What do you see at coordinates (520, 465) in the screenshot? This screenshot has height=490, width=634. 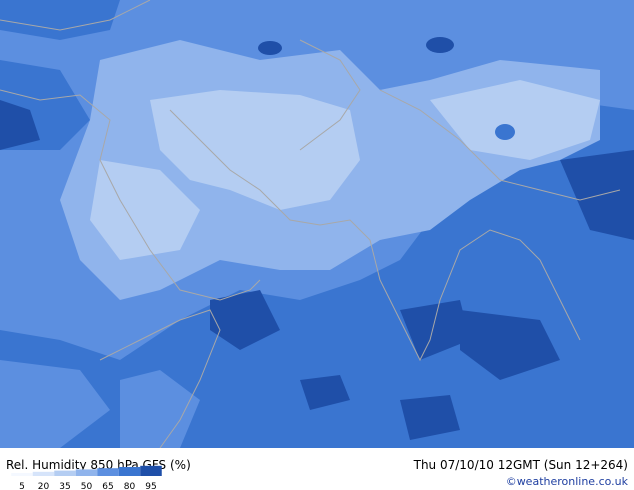 I see `valid-time: Thu 07/10/10 12GMT (Sun 12+264)` at bounding box center [520, 465].